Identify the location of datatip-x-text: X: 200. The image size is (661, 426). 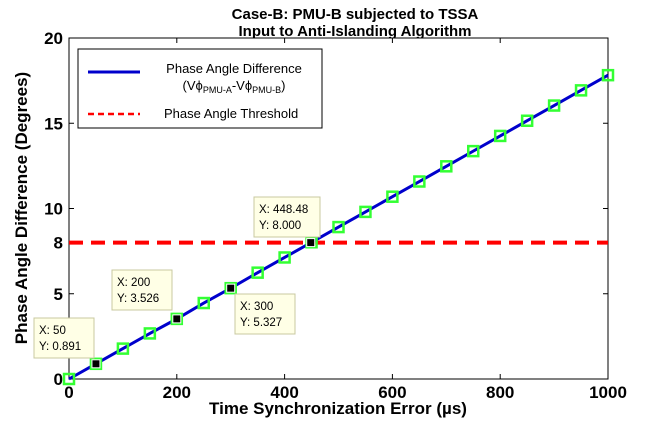
(133, 283).